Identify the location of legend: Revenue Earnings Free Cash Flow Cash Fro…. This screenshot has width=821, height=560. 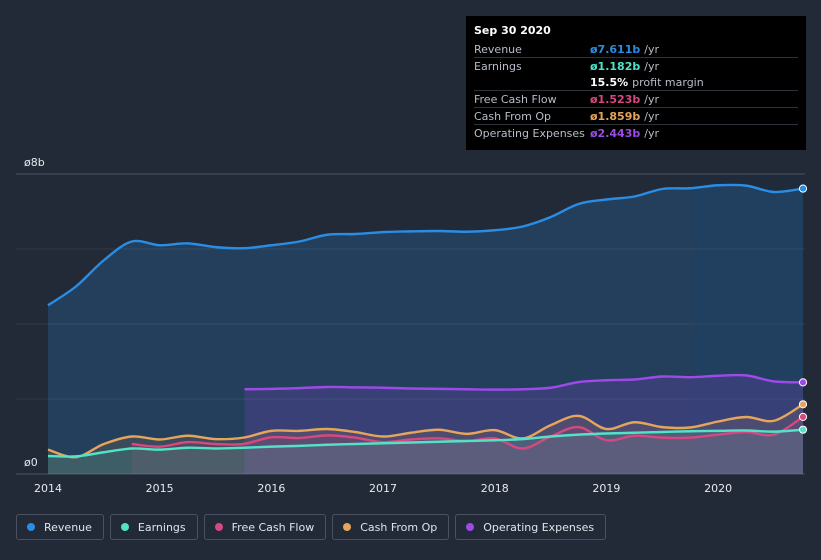
(311, 528).